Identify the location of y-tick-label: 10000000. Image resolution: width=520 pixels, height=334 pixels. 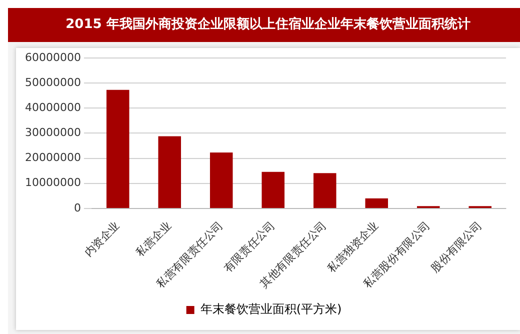
(52, 183).